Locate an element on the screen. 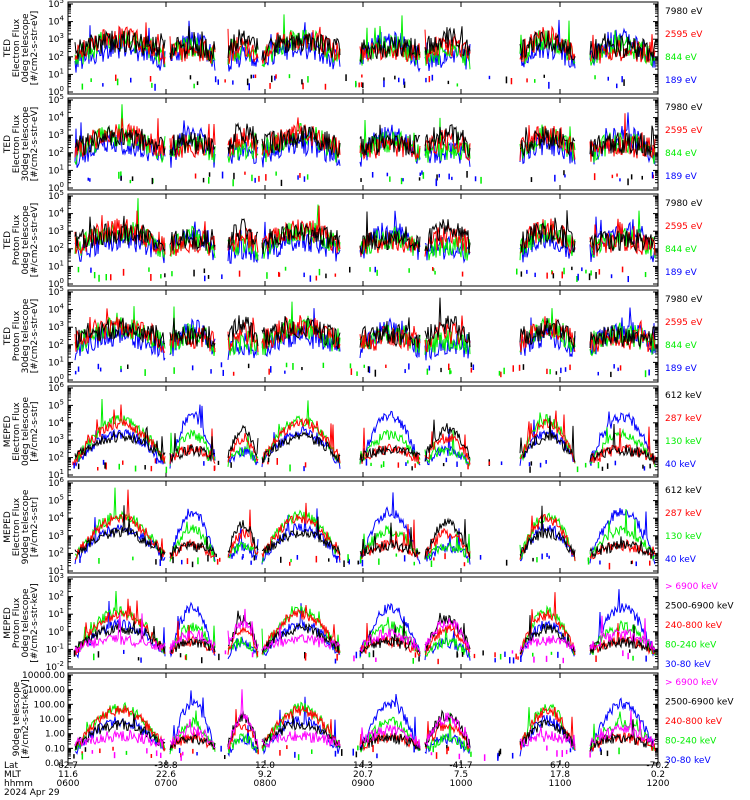 This screenshot has height=800, width=750. y-axis-label: 90deg telescope is located at coordinates (17, 718).